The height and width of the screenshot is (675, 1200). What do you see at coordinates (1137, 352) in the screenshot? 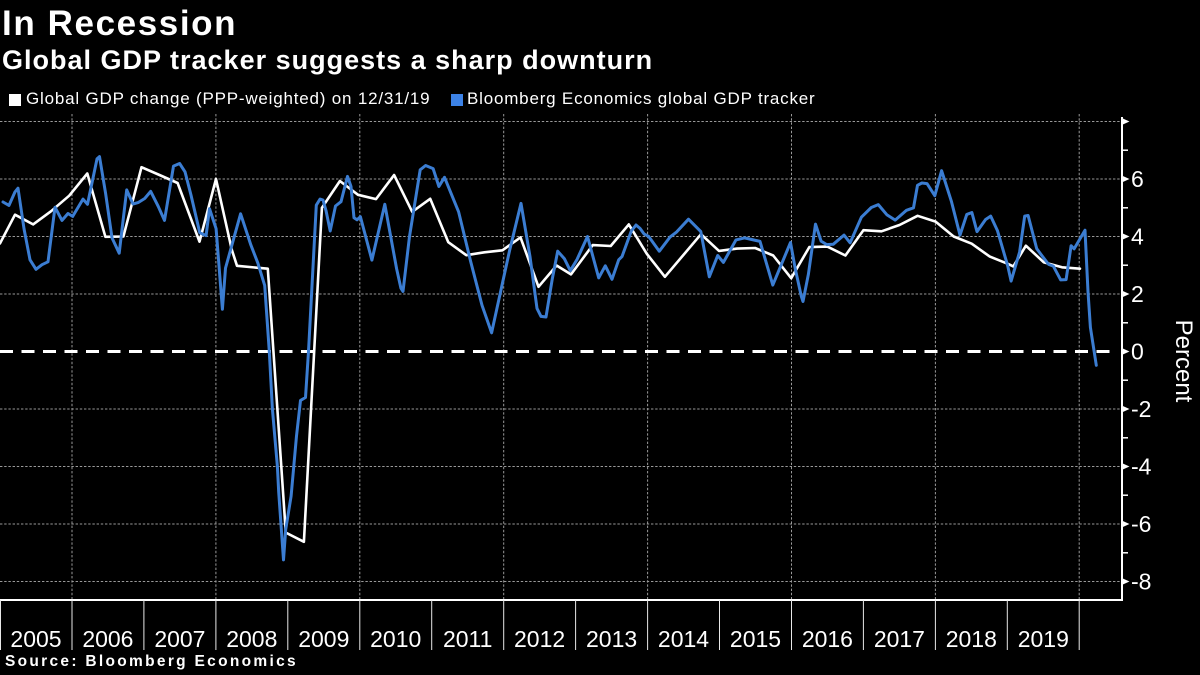
I see `svg-text: 0` at bounding box center [1137, 352].